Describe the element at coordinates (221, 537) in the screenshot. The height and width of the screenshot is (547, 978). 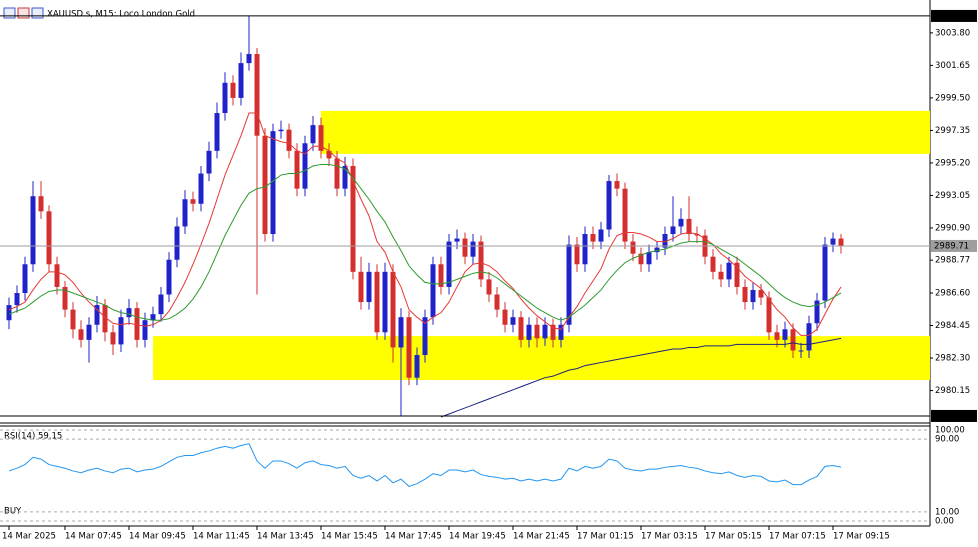
I see `x-tick-label: 14 Mar 11:45` at that location.